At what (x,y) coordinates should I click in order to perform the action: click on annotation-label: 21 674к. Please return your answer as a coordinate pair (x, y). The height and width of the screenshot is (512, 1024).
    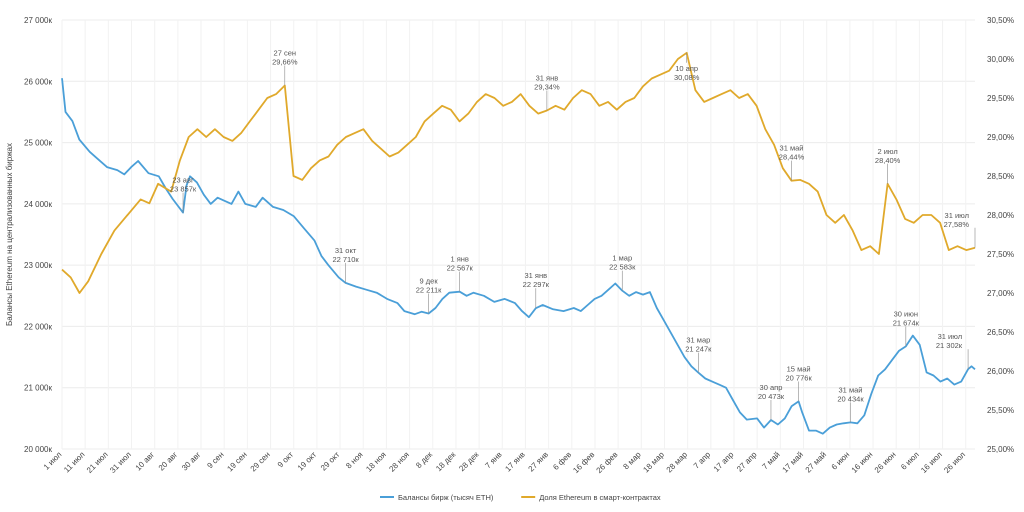
    Looking at the image, I should click on (906, 322).